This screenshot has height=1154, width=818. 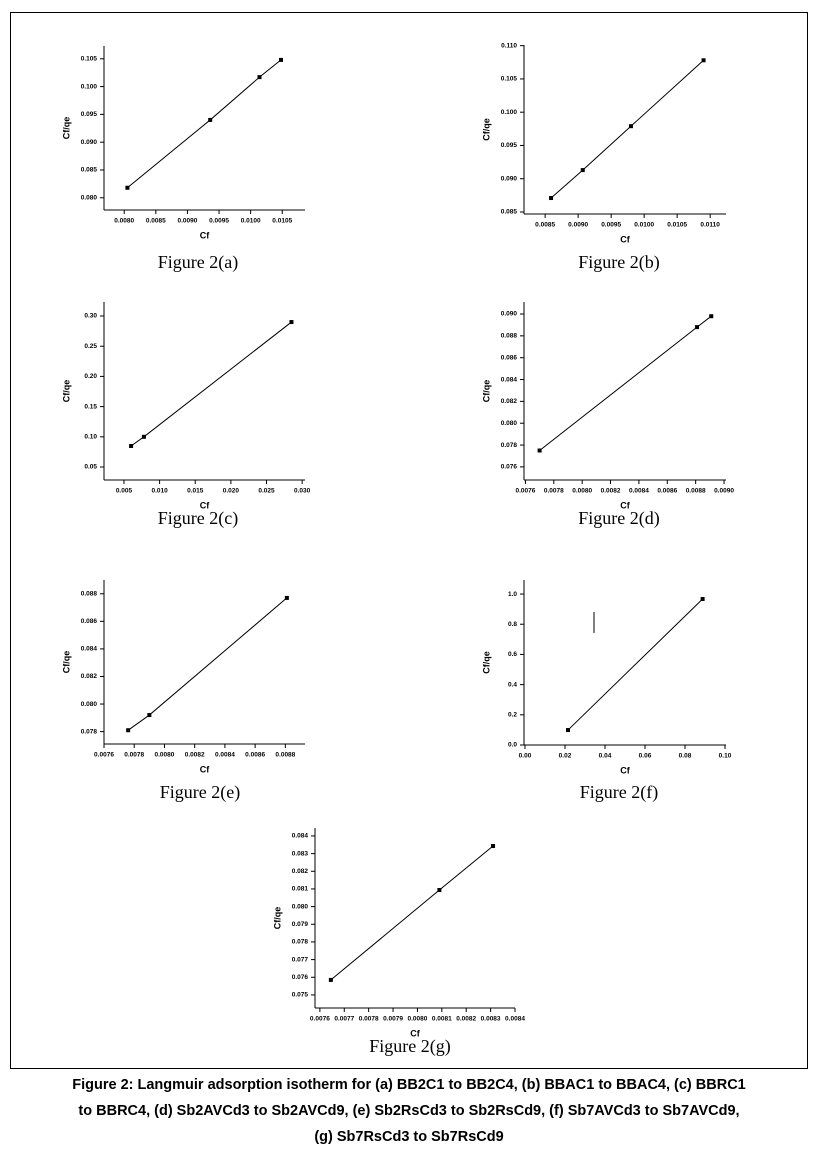 I want to click on x-tick-label: 0.0079, so click(x=393, y=1019).